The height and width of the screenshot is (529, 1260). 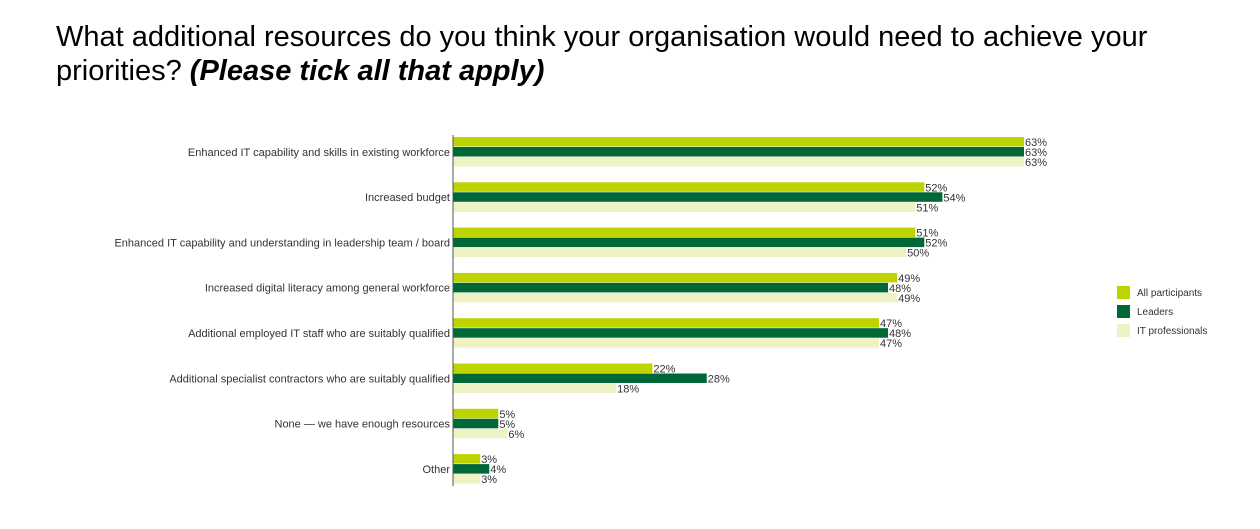 I want to click on legend-label: IT professionals, so click(x=1172, y=331).